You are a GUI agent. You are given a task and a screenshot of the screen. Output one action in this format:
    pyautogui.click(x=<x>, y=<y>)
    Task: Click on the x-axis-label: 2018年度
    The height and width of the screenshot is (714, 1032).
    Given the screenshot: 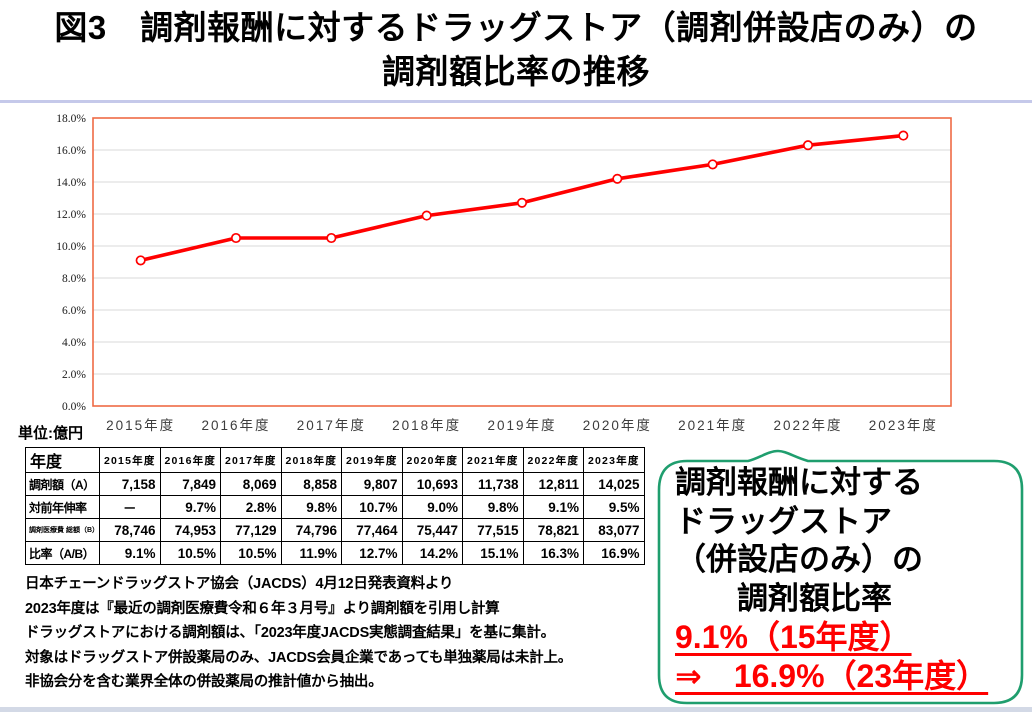 What is the action you would take?
    pyautogui.click(x=426, y=425)
    